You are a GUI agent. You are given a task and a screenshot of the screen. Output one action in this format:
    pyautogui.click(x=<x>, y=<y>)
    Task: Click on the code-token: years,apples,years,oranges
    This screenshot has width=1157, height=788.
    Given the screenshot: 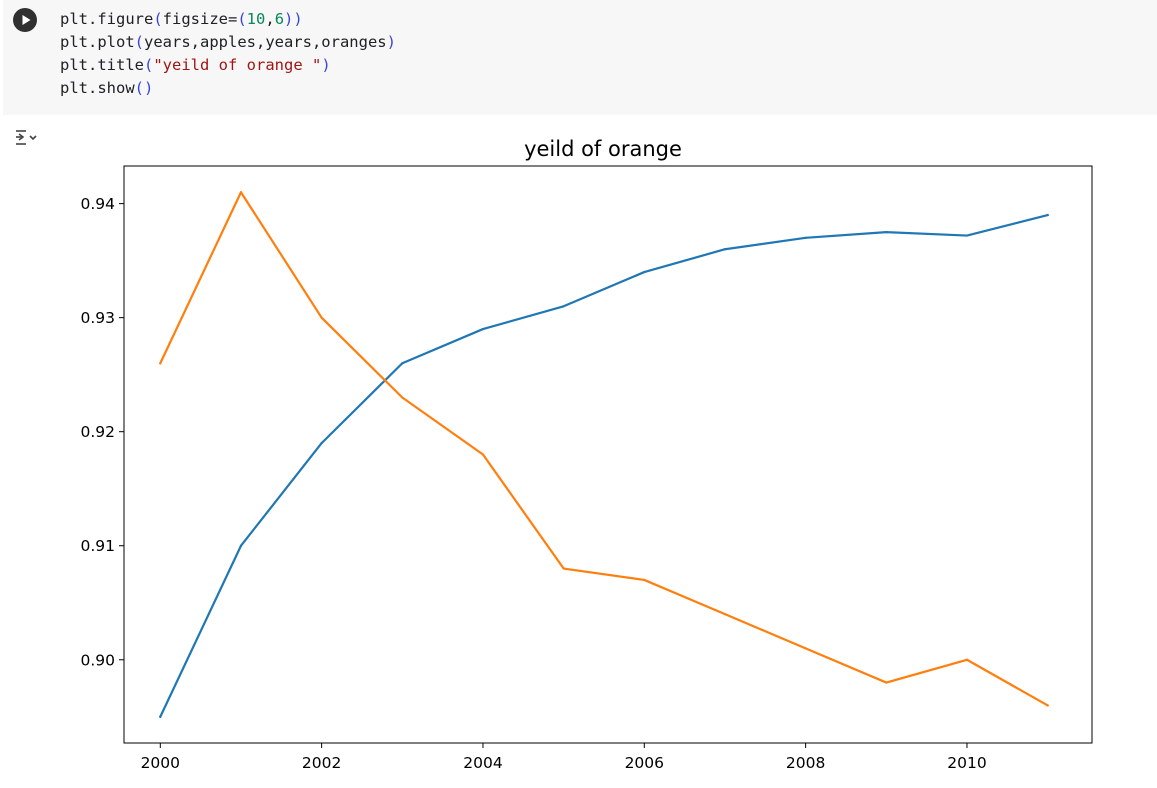 What is the action you would take?
    pyautogui.click(x=265, y=42)
    